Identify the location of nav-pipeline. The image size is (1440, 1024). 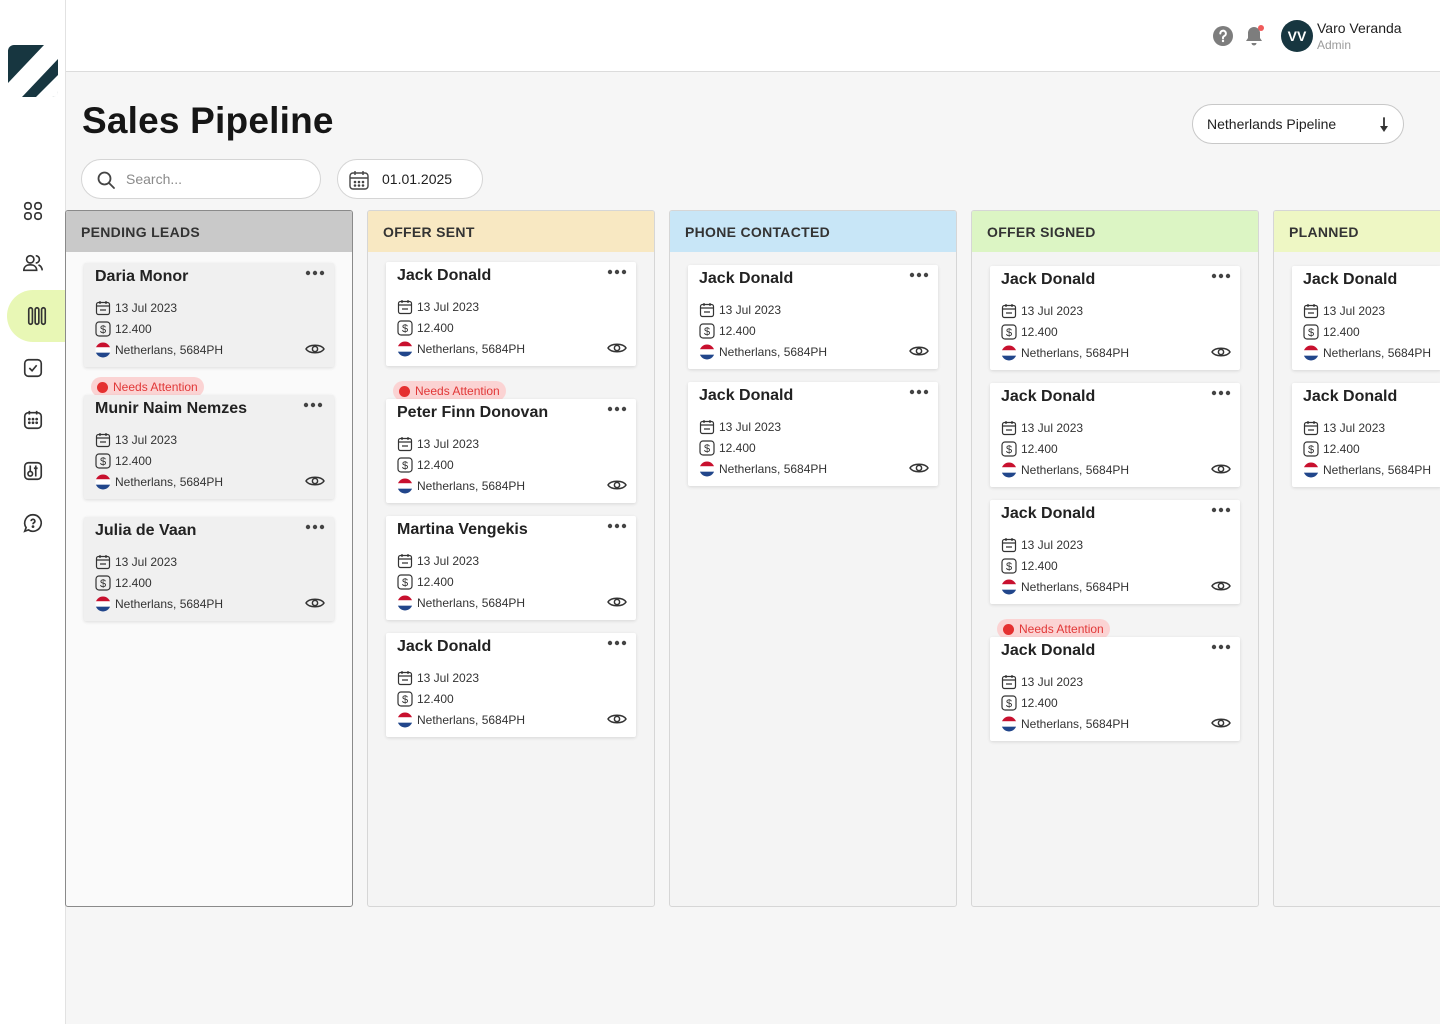
(37, 316).